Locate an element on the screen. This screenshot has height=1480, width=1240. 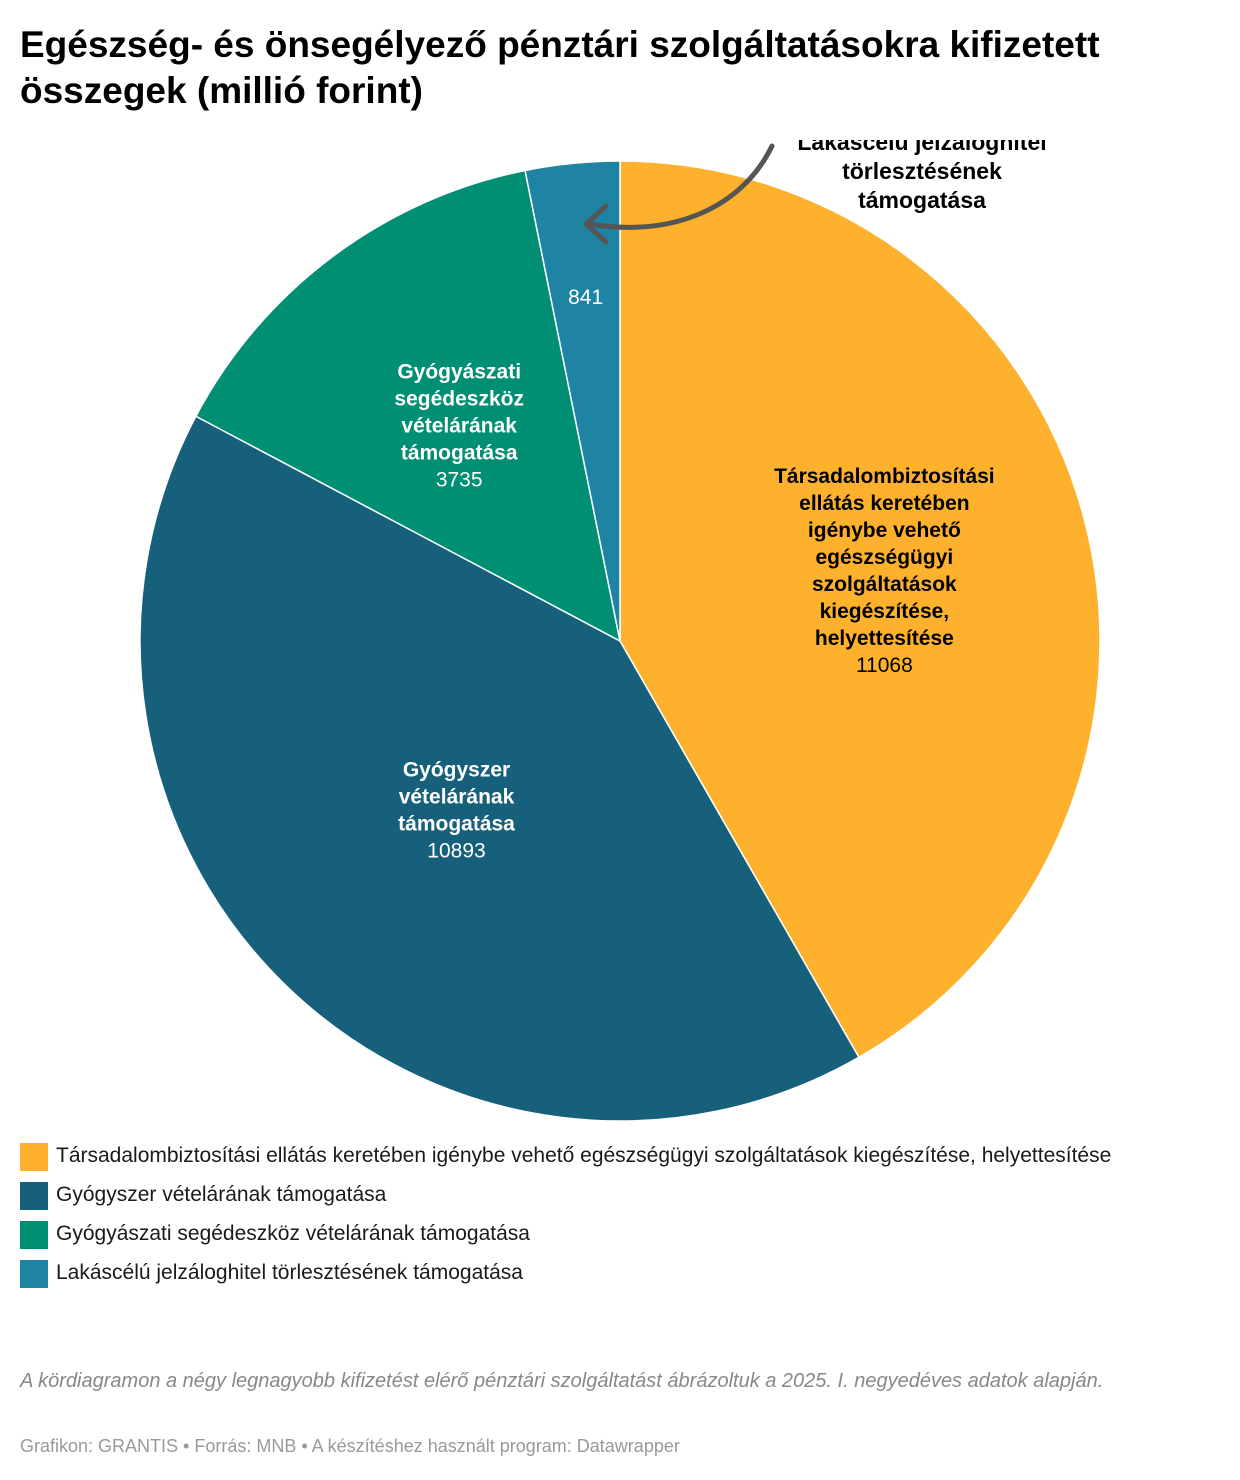
annotation-arrow is located at coordinates (681, 186).